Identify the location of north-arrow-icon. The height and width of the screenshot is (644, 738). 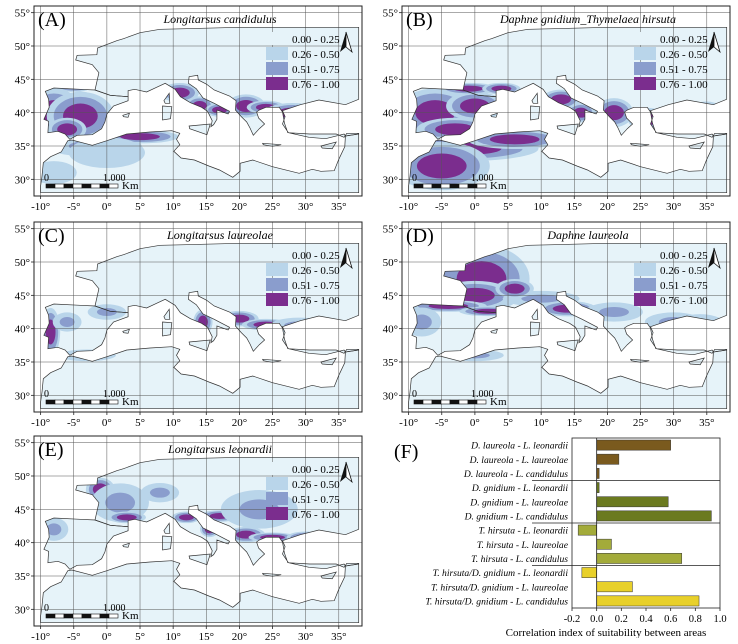
(714, 42).